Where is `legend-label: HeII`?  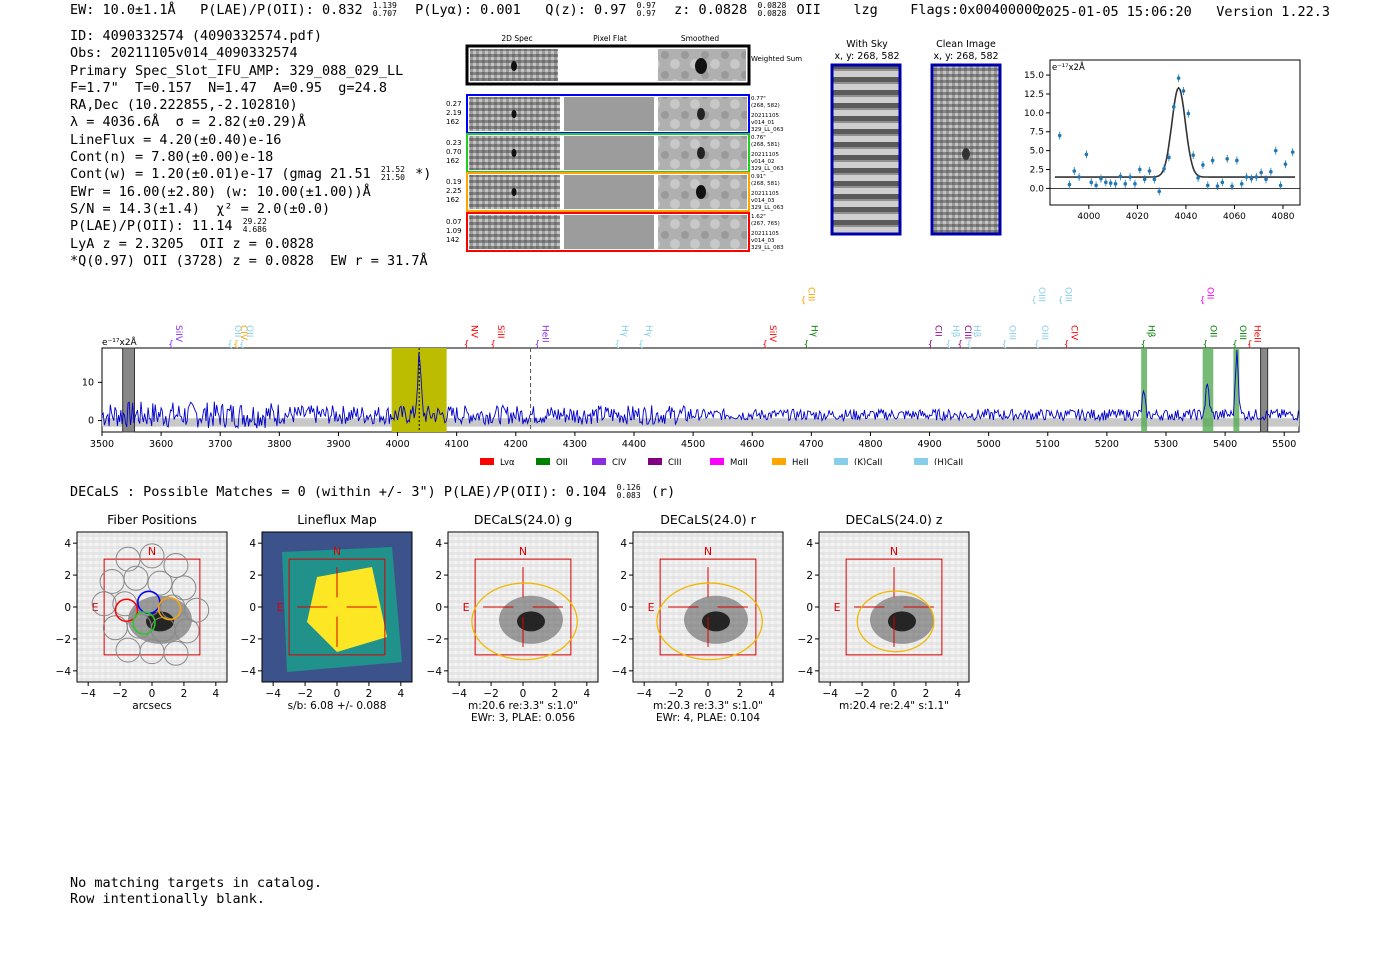
legend-label: HeII is located at coordinates (800, 461).